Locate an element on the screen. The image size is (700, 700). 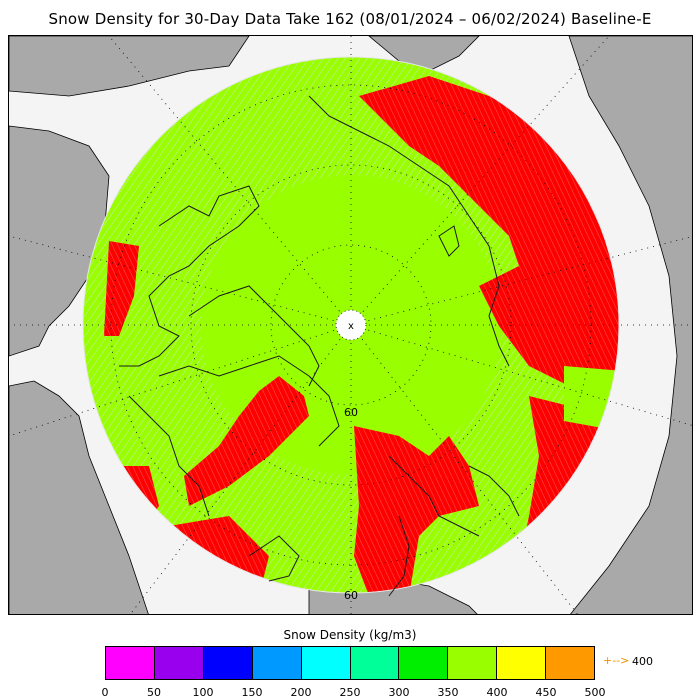
colorbar-tick-label: 300 is located at coordinates (399, 692).